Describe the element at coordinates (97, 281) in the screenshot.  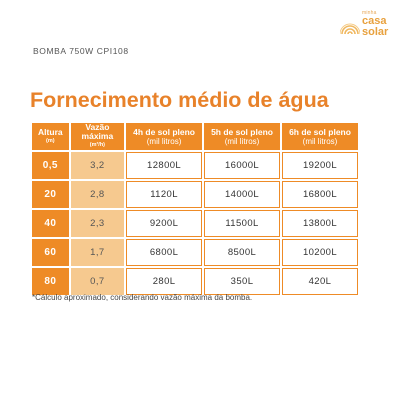
I see `cell-vazao: 0,7` at that location.